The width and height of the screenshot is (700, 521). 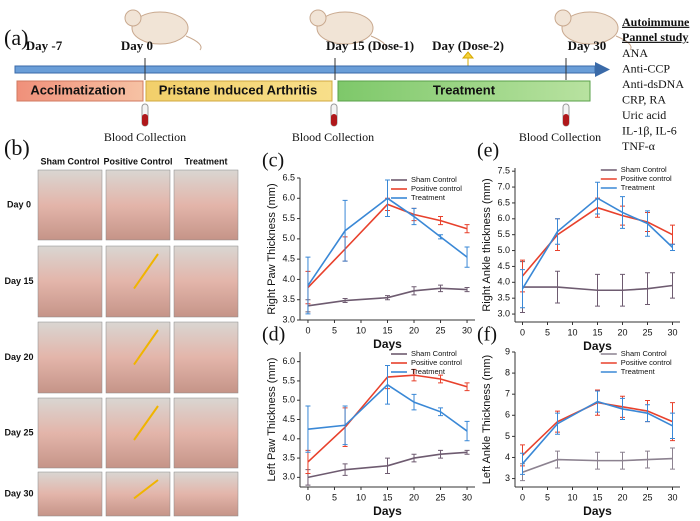 I want to click on timeline-head, so click(x=602, y=69).